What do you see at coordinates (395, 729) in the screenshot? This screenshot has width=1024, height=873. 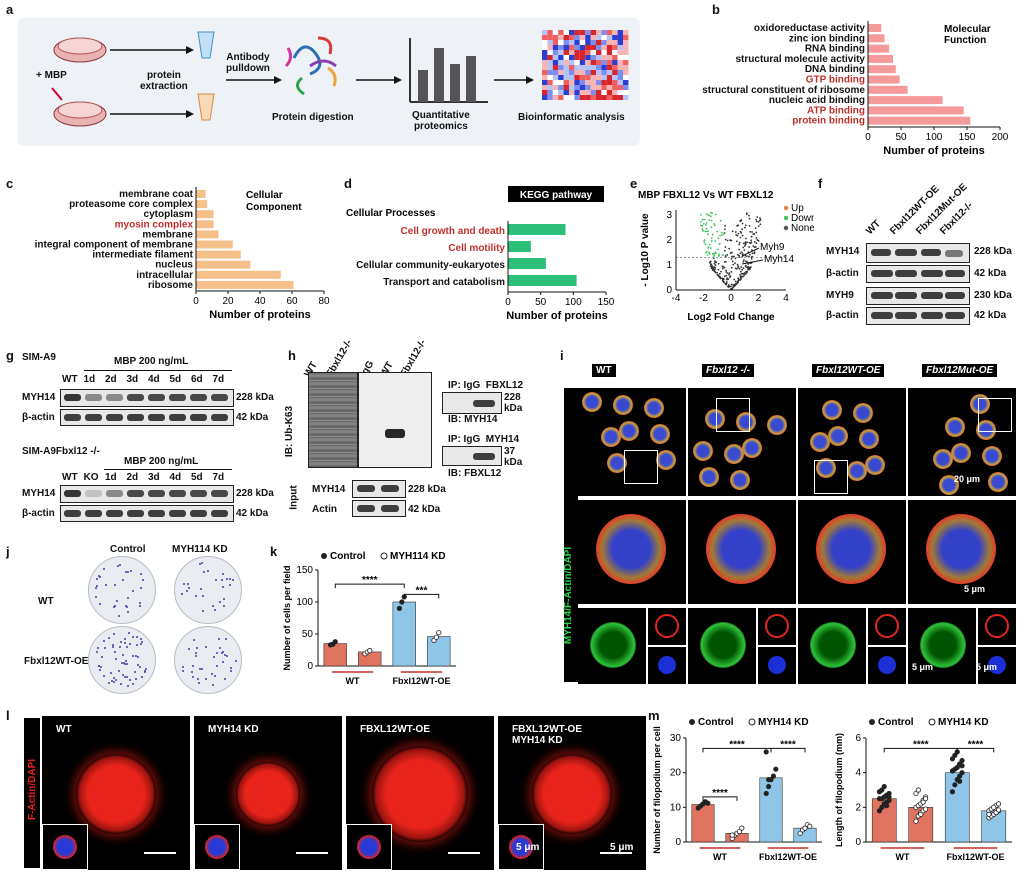 I see `l-title-2: FBXL12WT-OE` at bounding box center [395, 729].